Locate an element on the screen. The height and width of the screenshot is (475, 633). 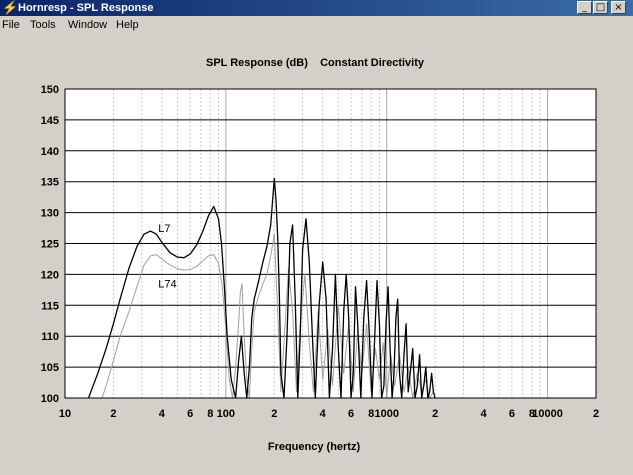
chart-title: SPL Response (dB) Constant Directivity is located at coordinates (315, 63).